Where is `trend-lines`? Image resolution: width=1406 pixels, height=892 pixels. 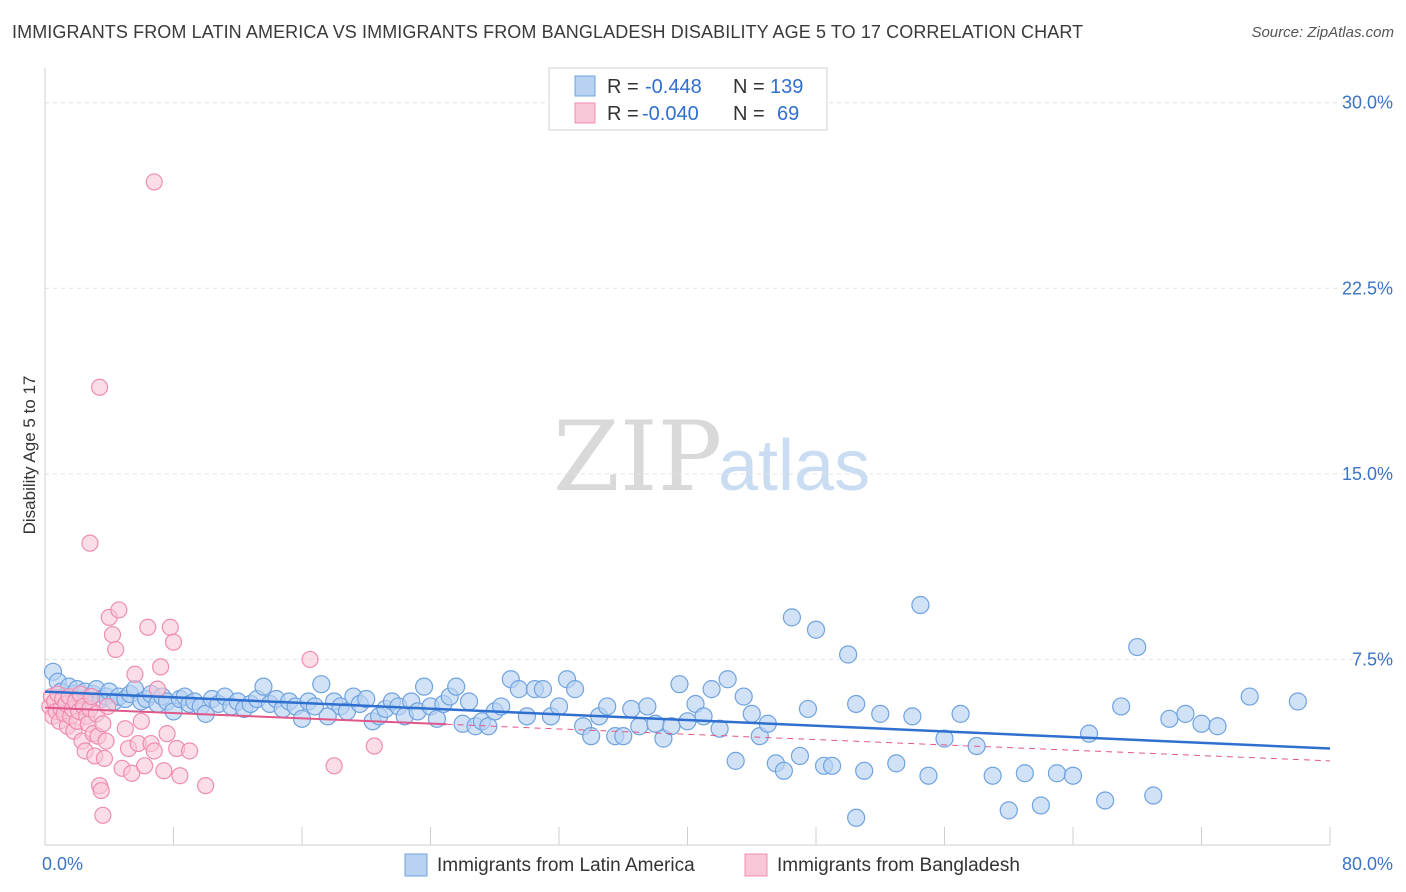
trend-lines is located at coordinates (687, 726).